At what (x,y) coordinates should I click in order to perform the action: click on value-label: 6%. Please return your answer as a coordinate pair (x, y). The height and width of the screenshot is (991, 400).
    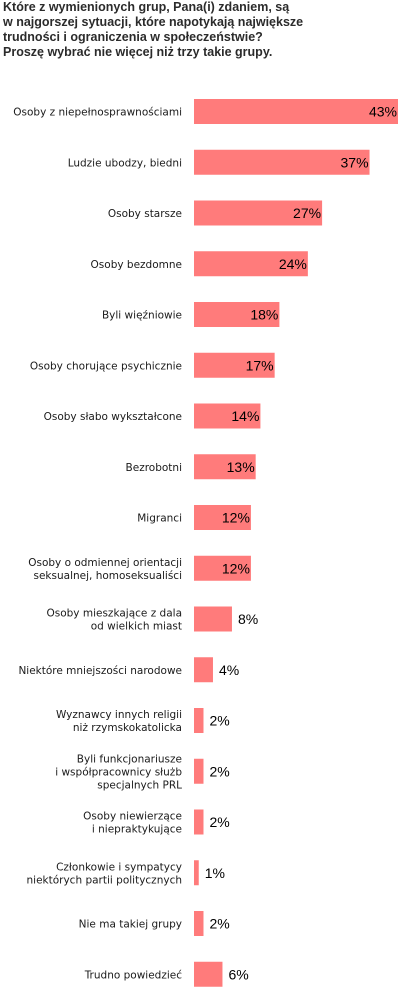
    Looking at the image, I should click on (238, 974).